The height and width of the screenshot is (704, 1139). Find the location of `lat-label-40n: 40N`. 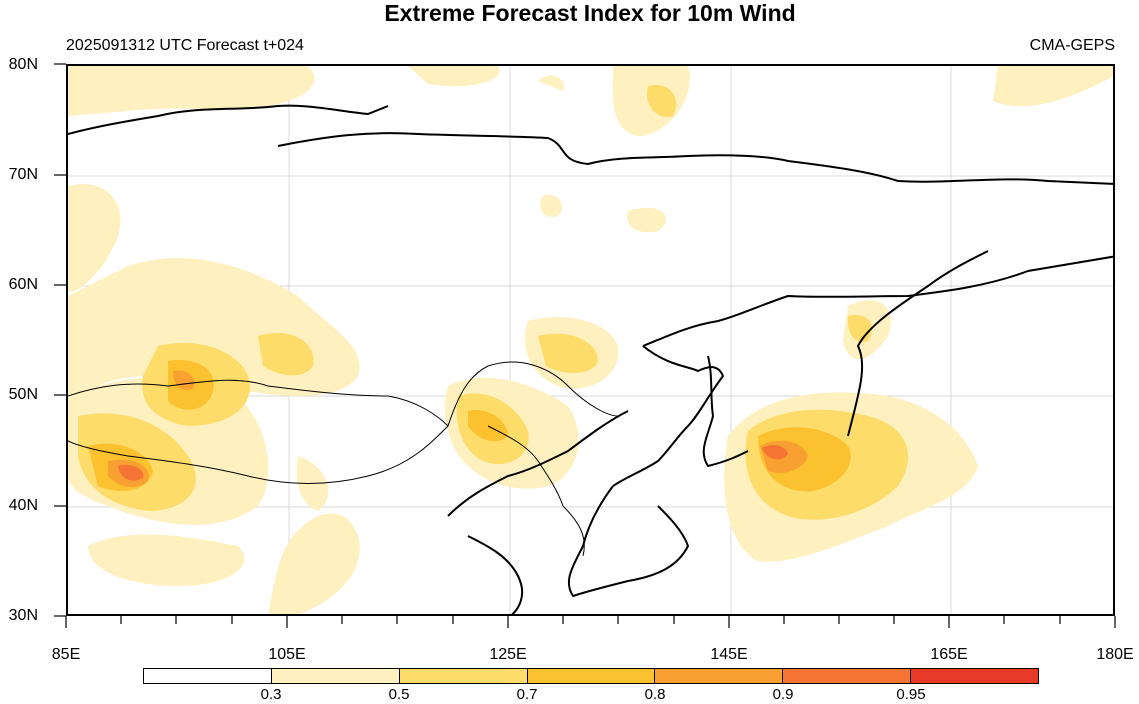

lat-label-40n: 40N is located at coordinates (23, 505).